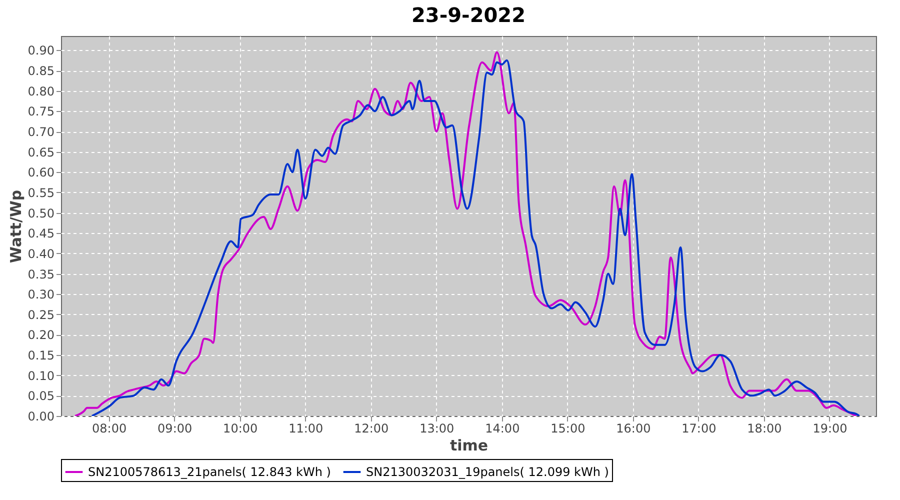  What do you see at coordinates (41, 71) in the screenshot?
I see `y-tick-label: 0.85` at bounding box center [41, 71].